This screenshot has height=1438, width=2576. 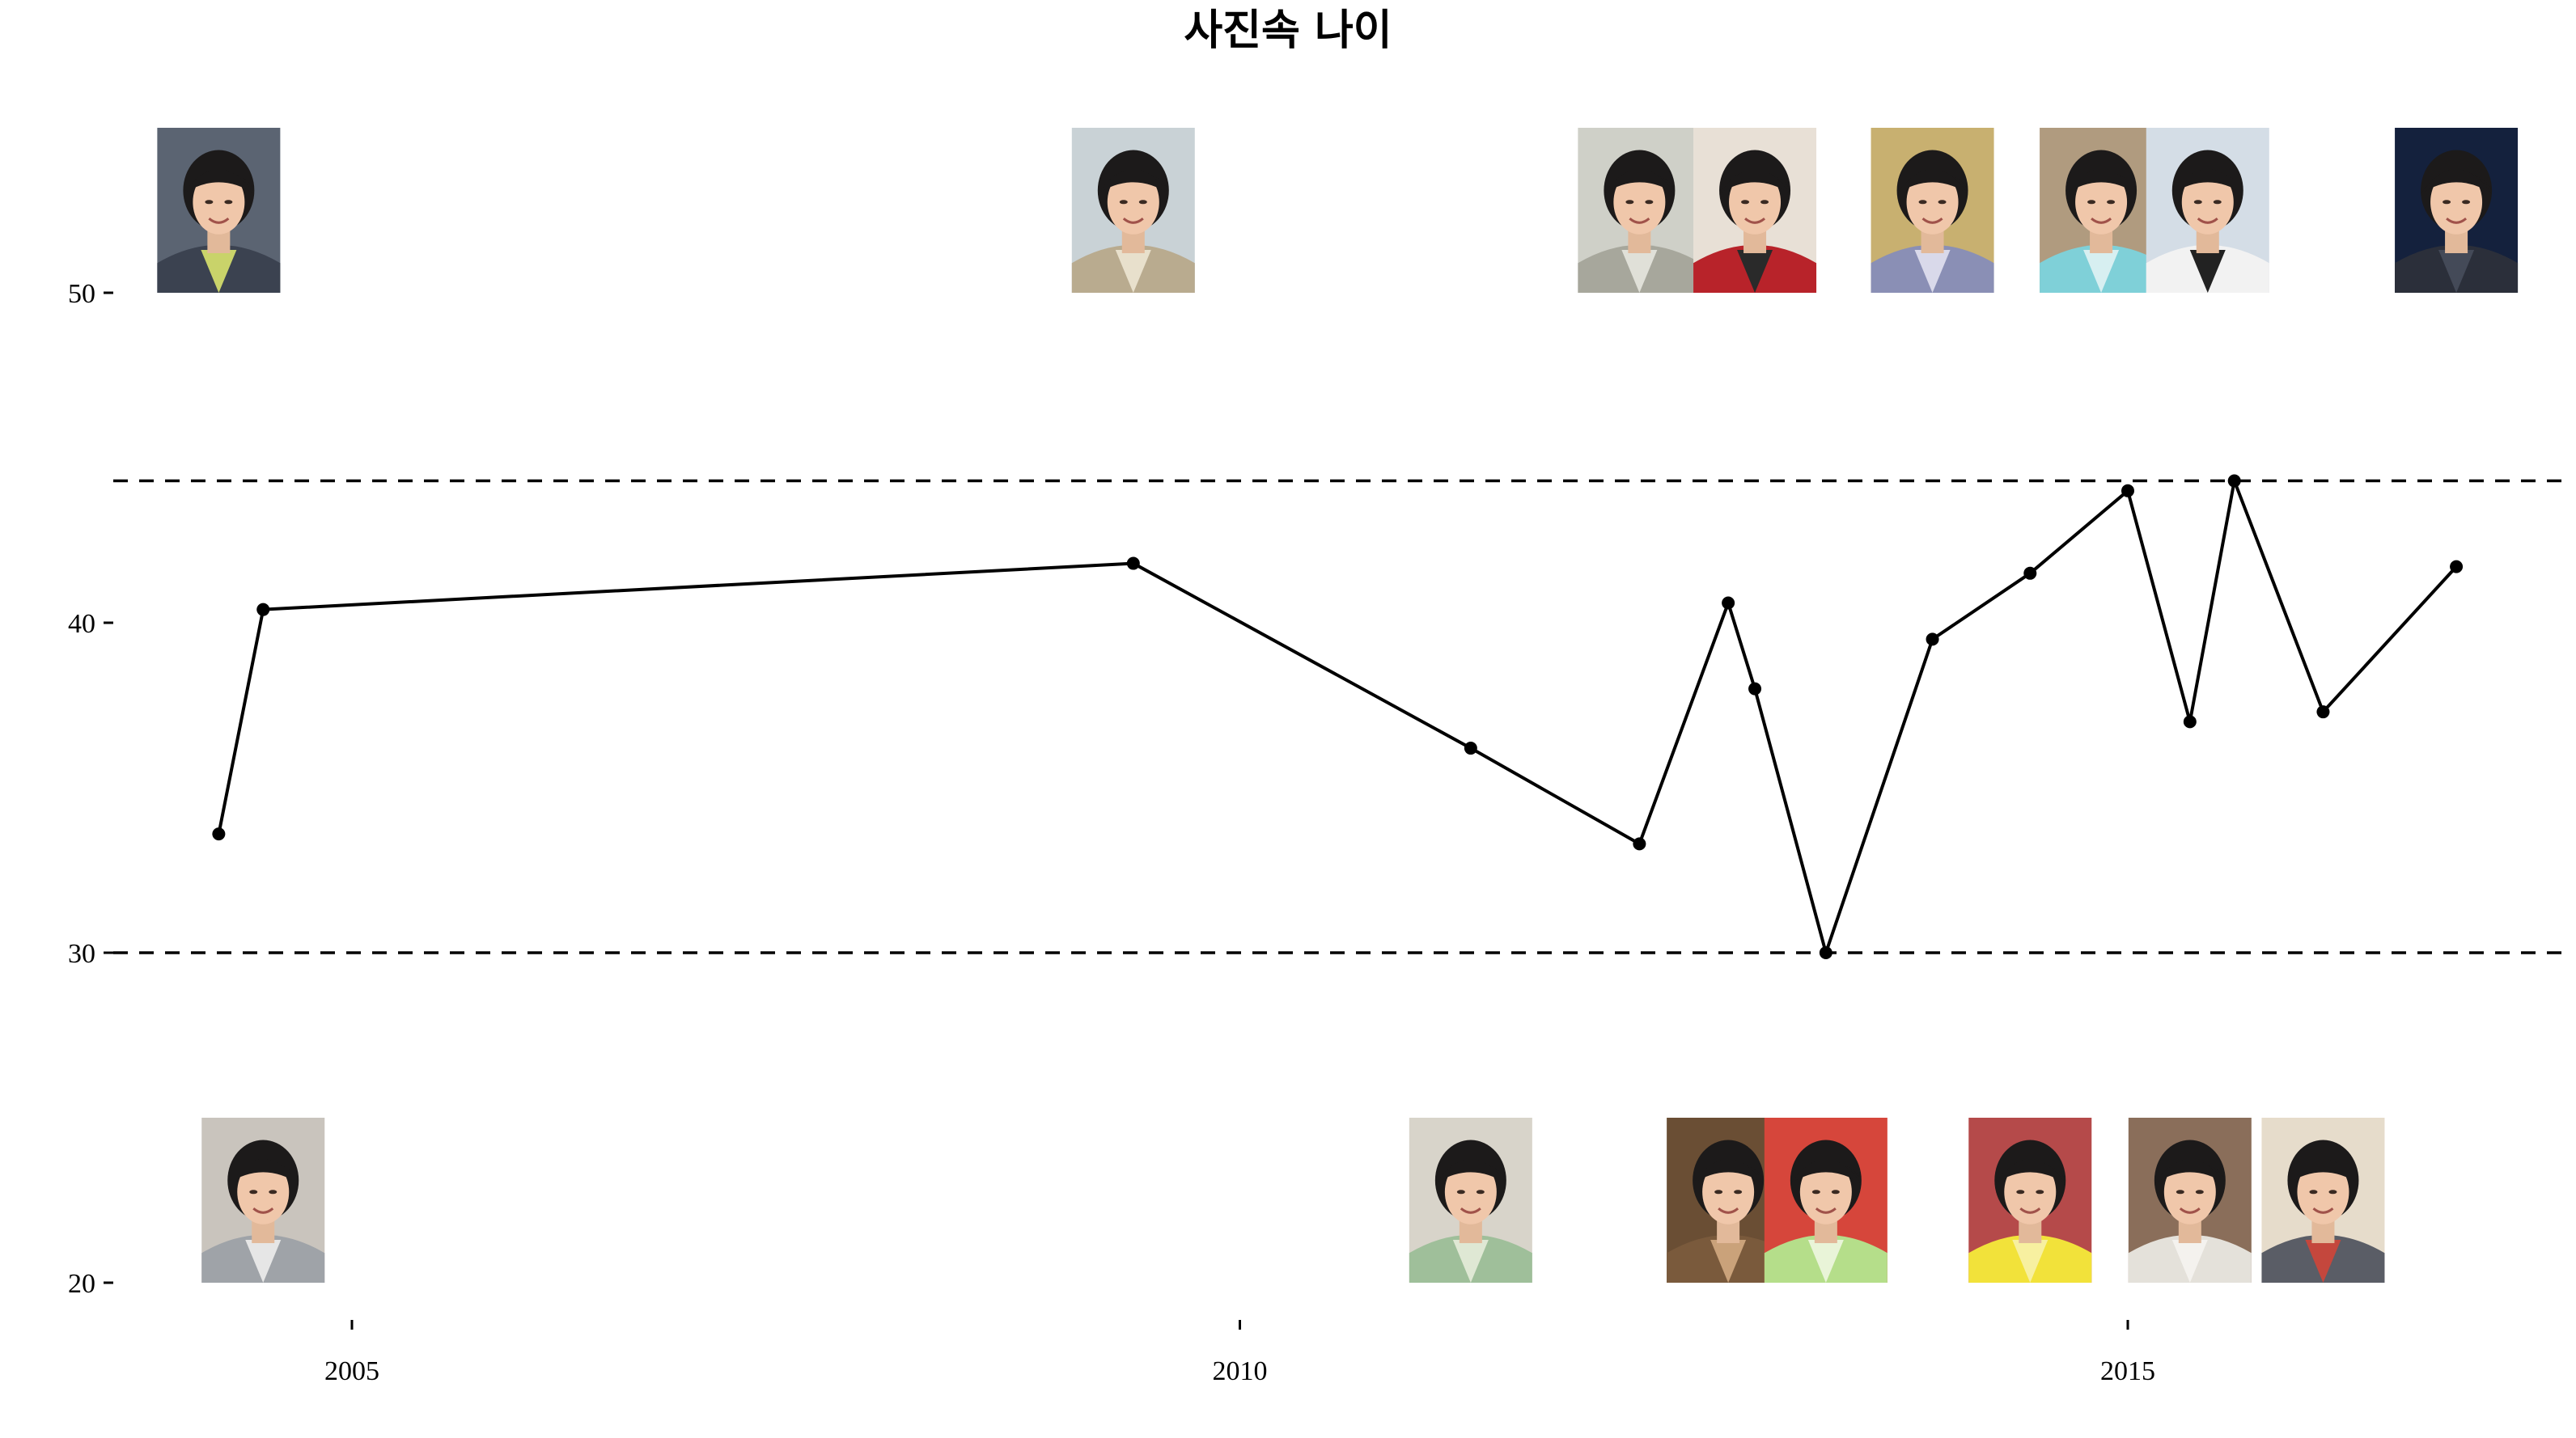 I want to click on x-tick-label: 2010, so click(x=1240, y=1371).